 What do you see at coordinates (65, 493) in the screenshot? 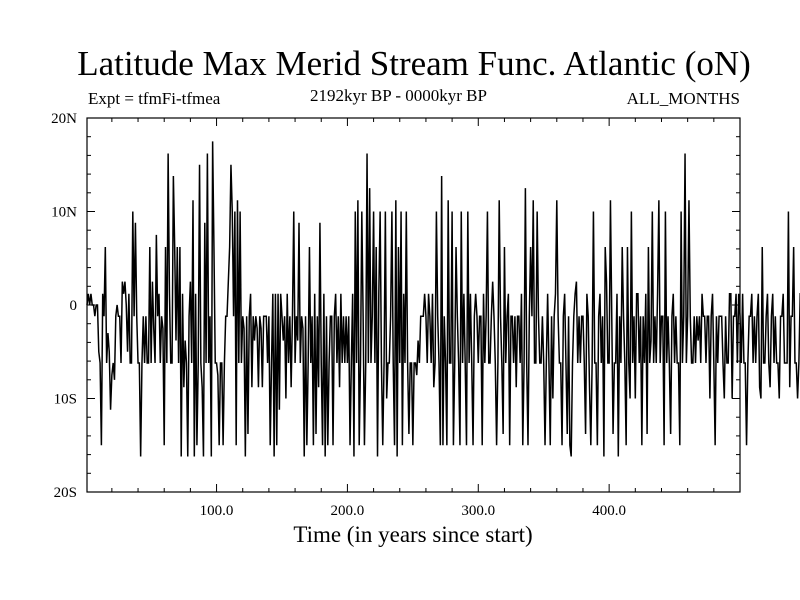
I see `y-tick-label: 20S` at bounding box center [65, 493].